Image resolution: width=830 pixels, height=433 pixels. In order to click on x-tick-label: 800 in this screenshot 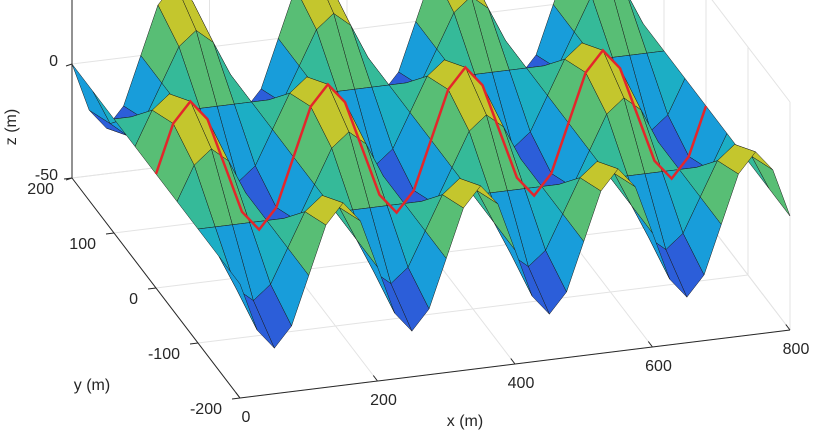, I will do `click(796, 349)`.